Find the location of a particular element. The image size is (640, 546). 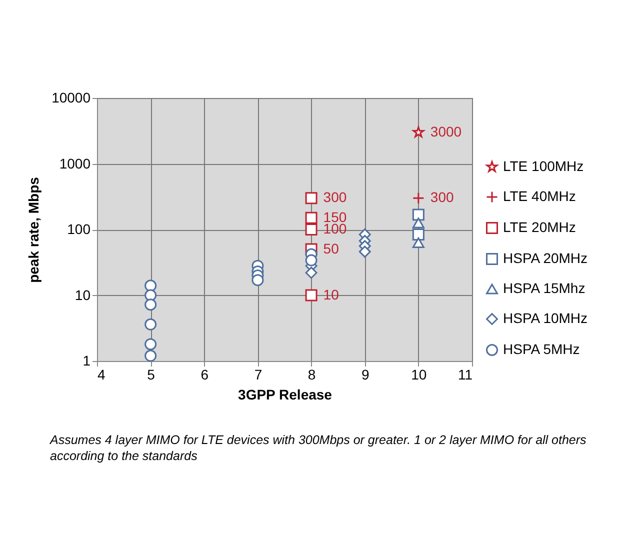

x-tick-label: 10 is located at coordinates (419, 374).